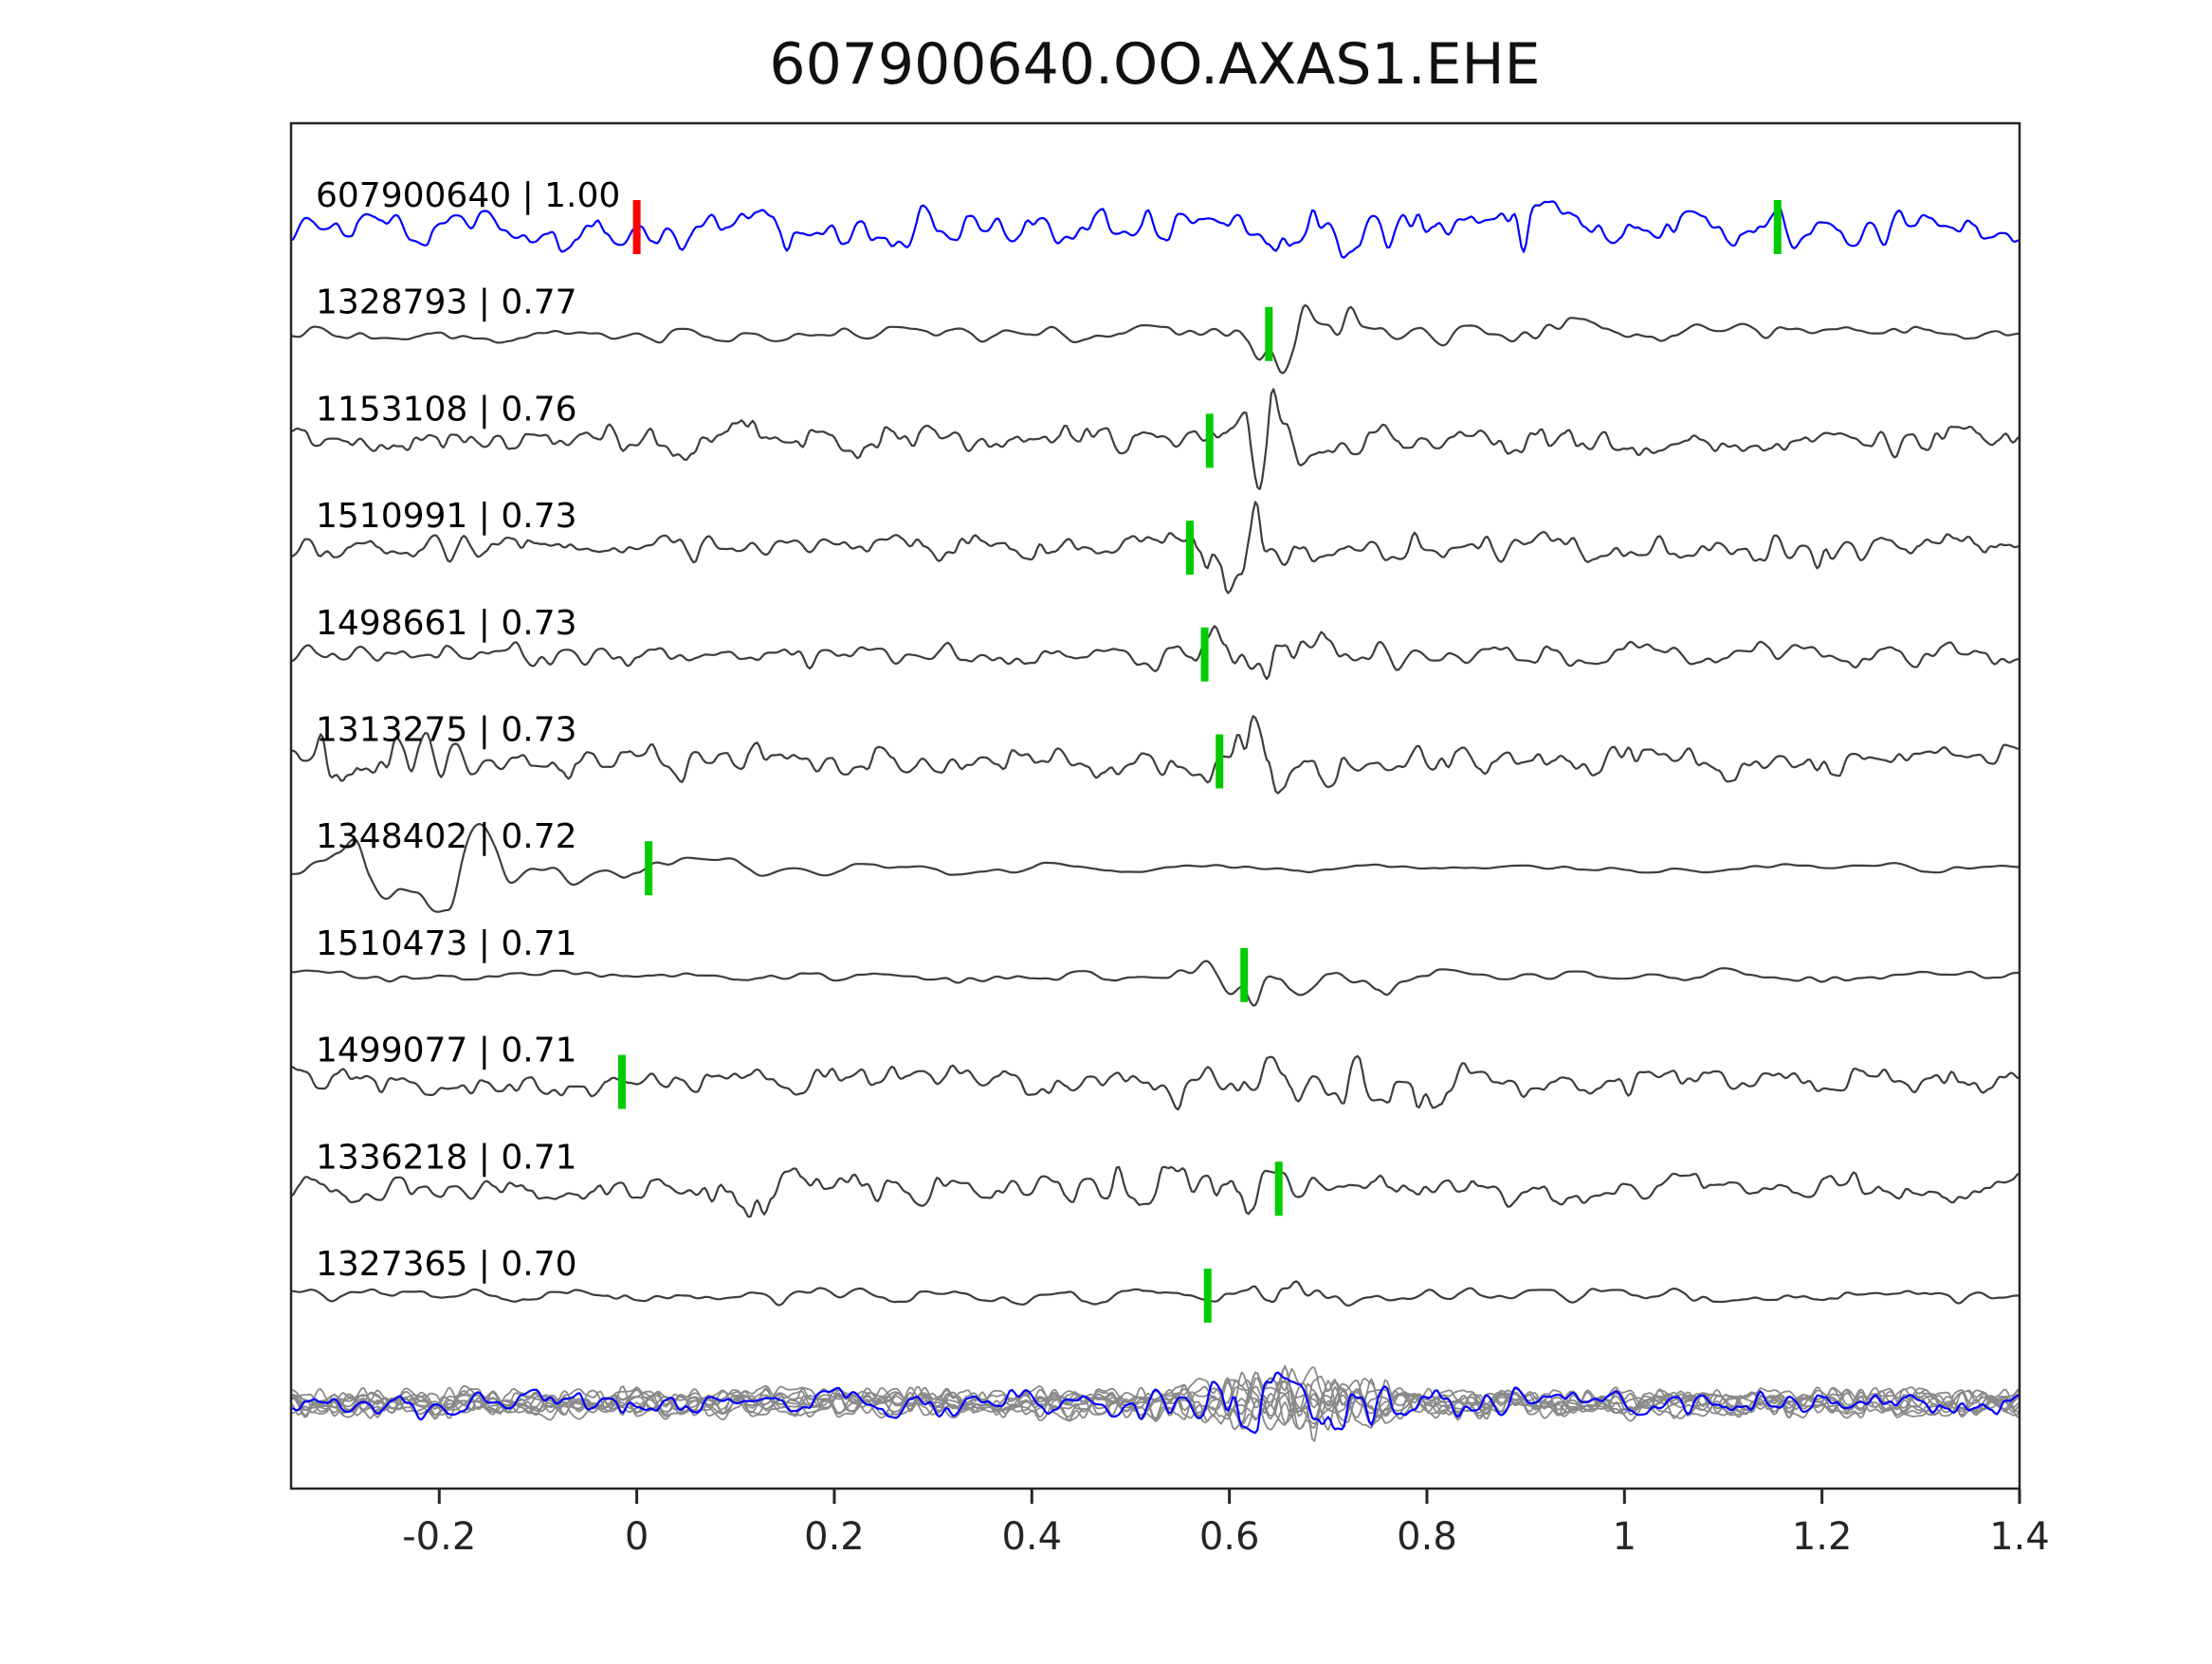 This screenshot has height=1664, width=2212. I want to click on x-tick-label: 1, so click(1624, 1537).